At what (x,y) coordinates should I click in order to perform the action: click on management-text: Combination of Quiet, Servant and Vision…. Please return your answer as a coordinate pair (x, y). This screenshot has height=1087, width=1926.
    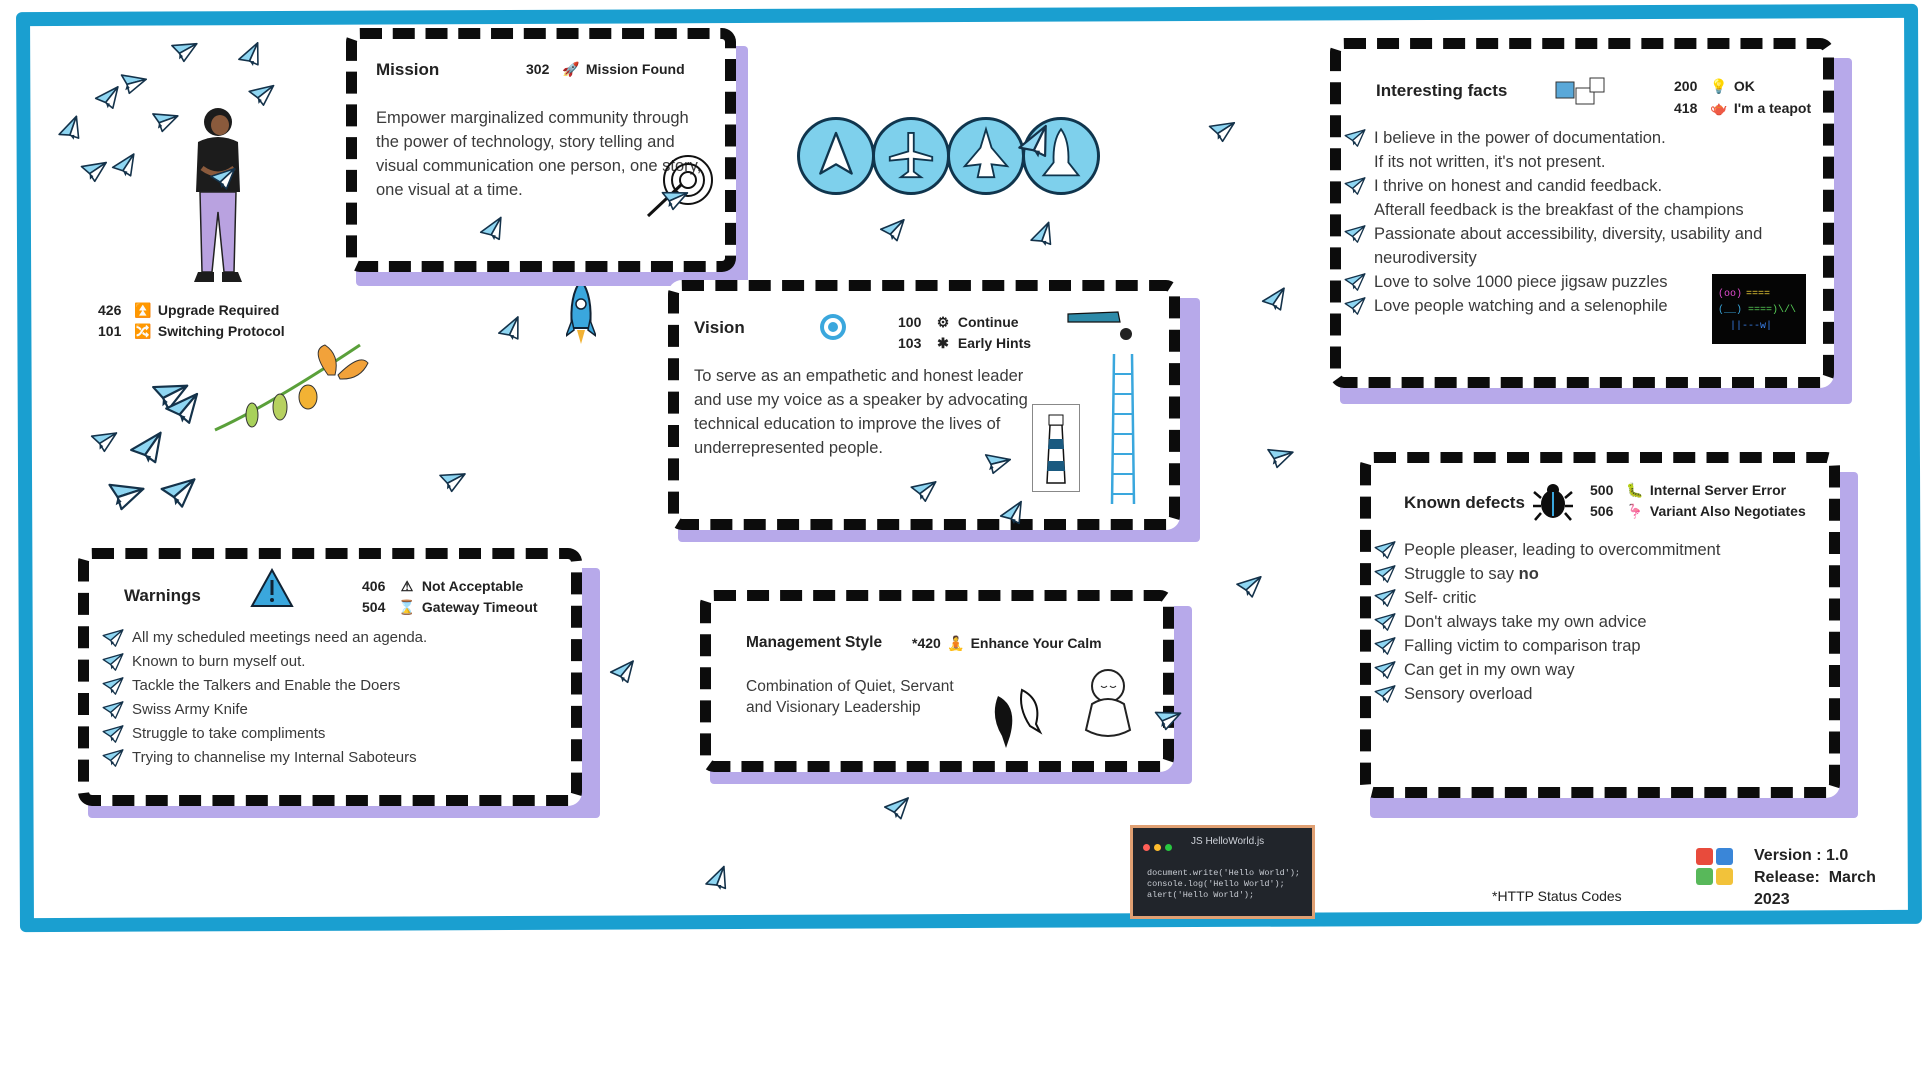
    Looking at the image, I should click on (850, 697).